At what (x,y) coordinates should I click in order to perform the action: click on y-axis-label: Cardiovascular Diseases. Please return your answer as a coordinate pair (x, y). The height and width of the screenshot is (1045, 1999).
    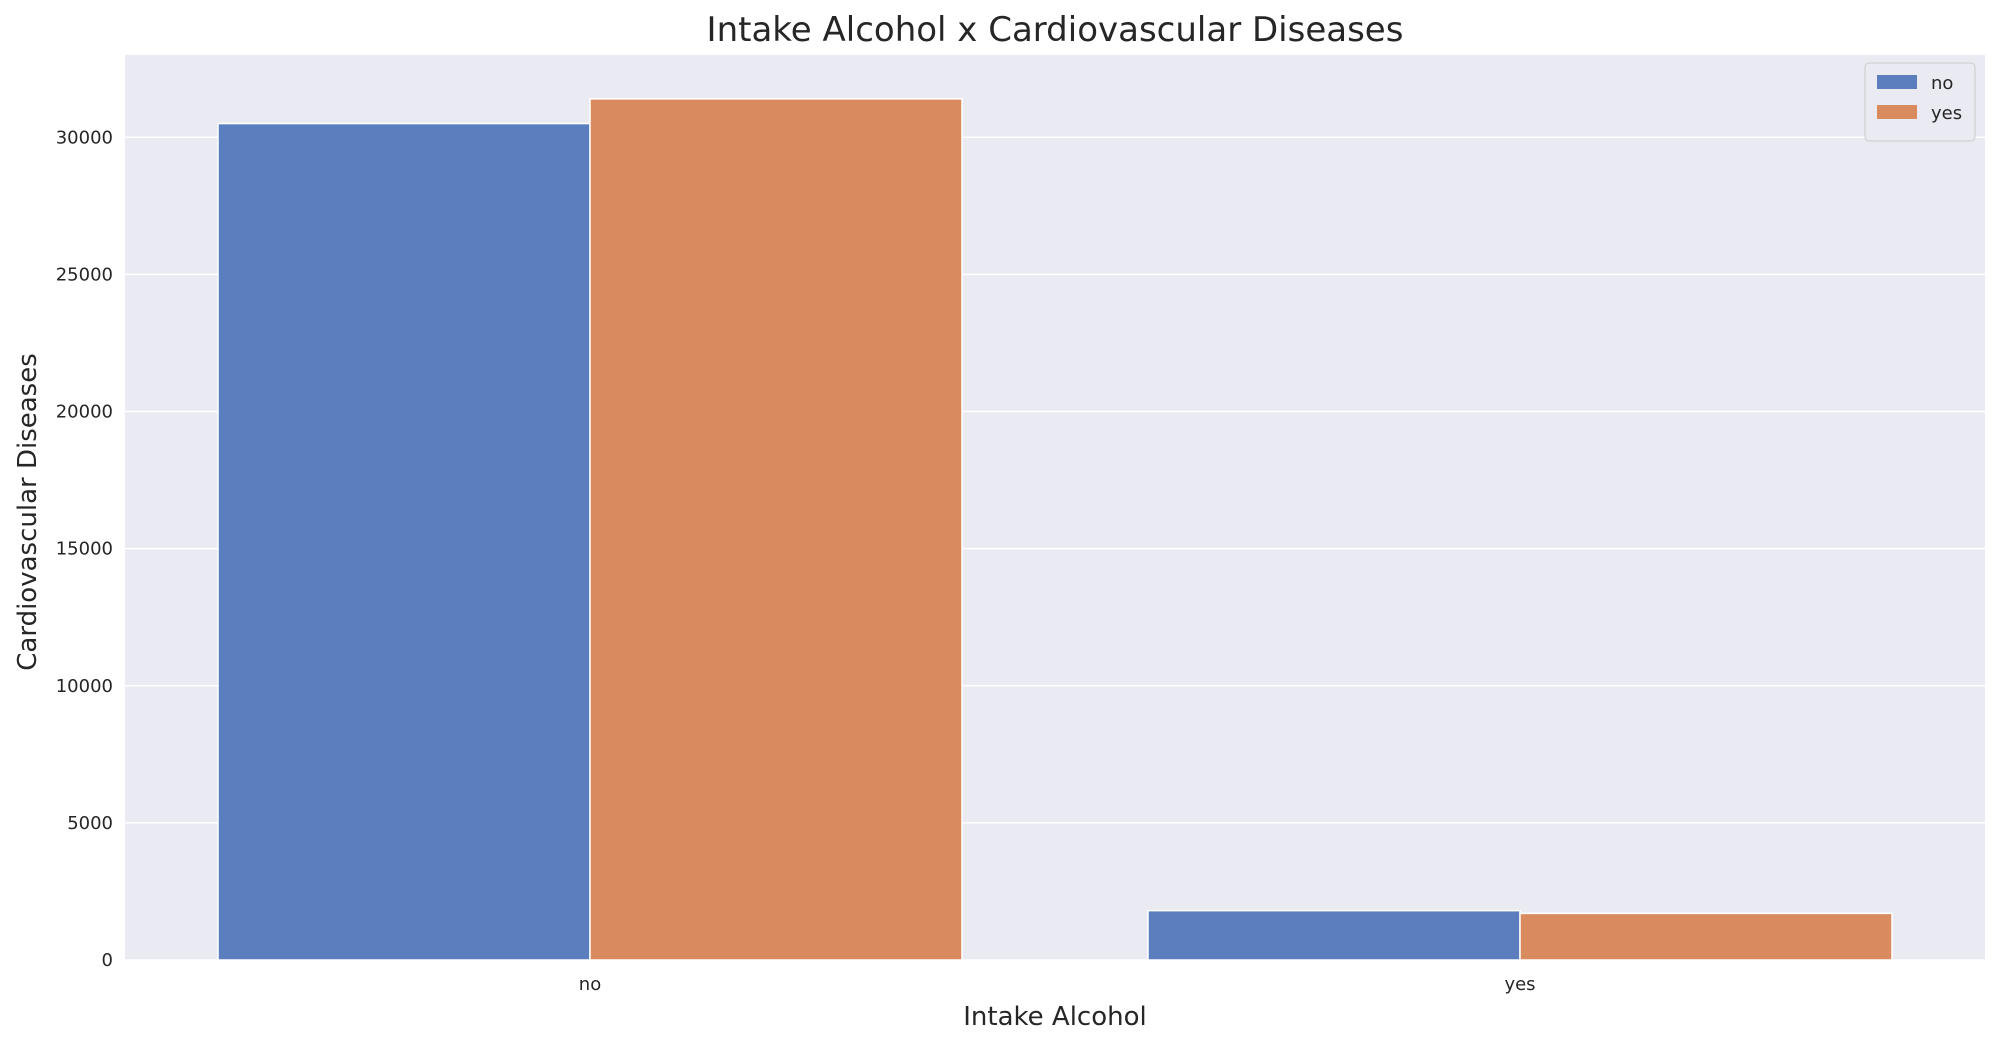
    Looking at the image, I should click on (28, 512).